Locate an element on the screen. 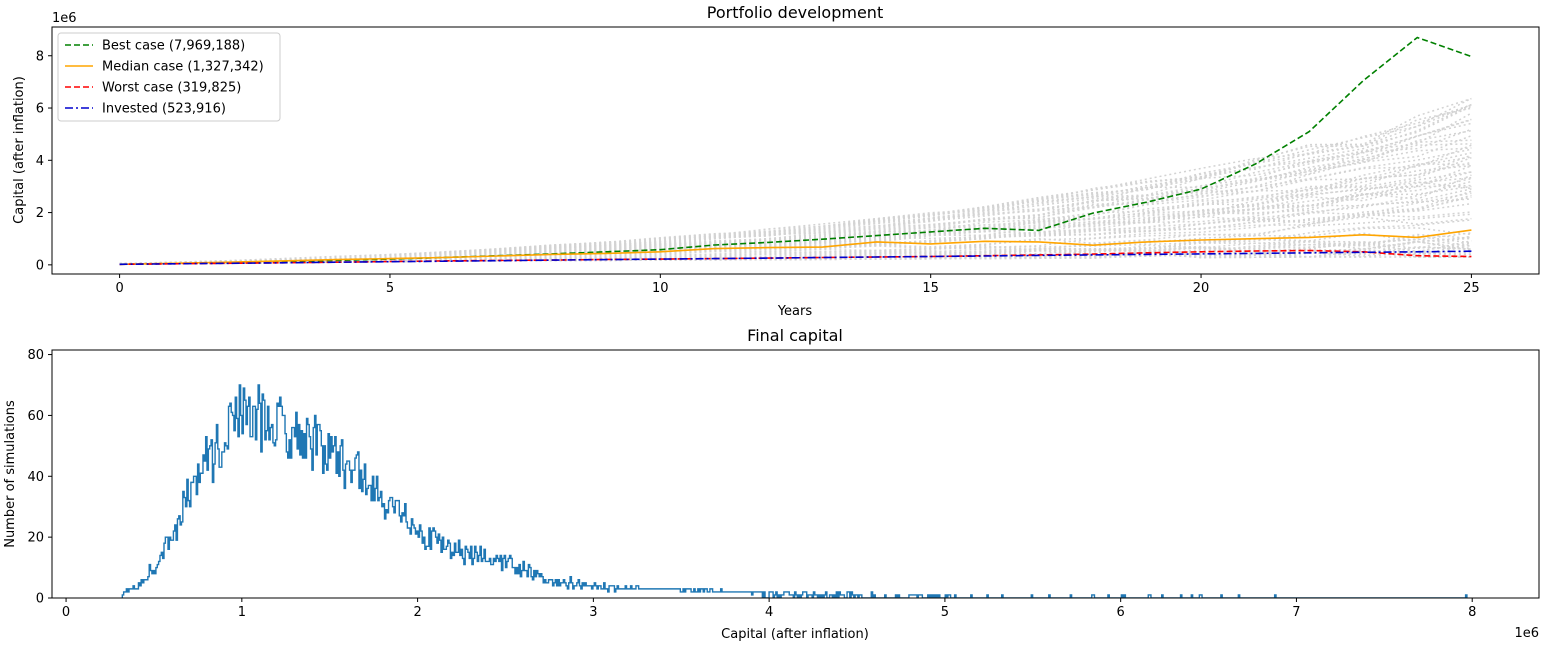 The image size is (1543, 645). x-tick-label: 6 is located at coordinates (1121, 612).